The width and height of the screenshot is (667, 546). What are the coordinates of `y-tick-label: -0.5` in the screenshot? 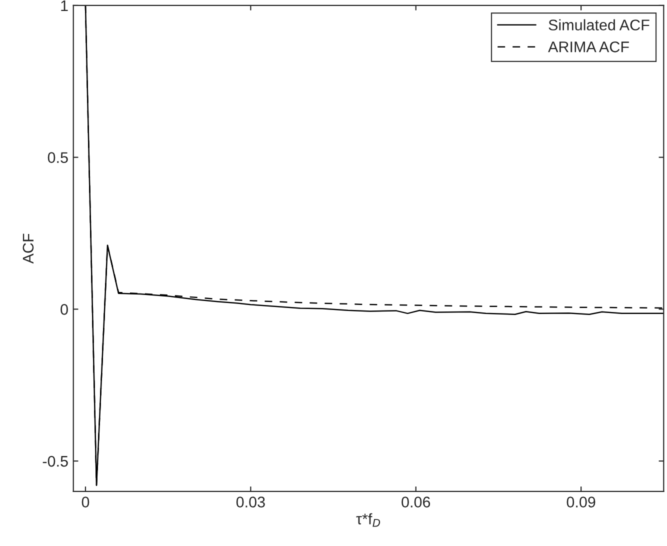 It's located at (55, 461).